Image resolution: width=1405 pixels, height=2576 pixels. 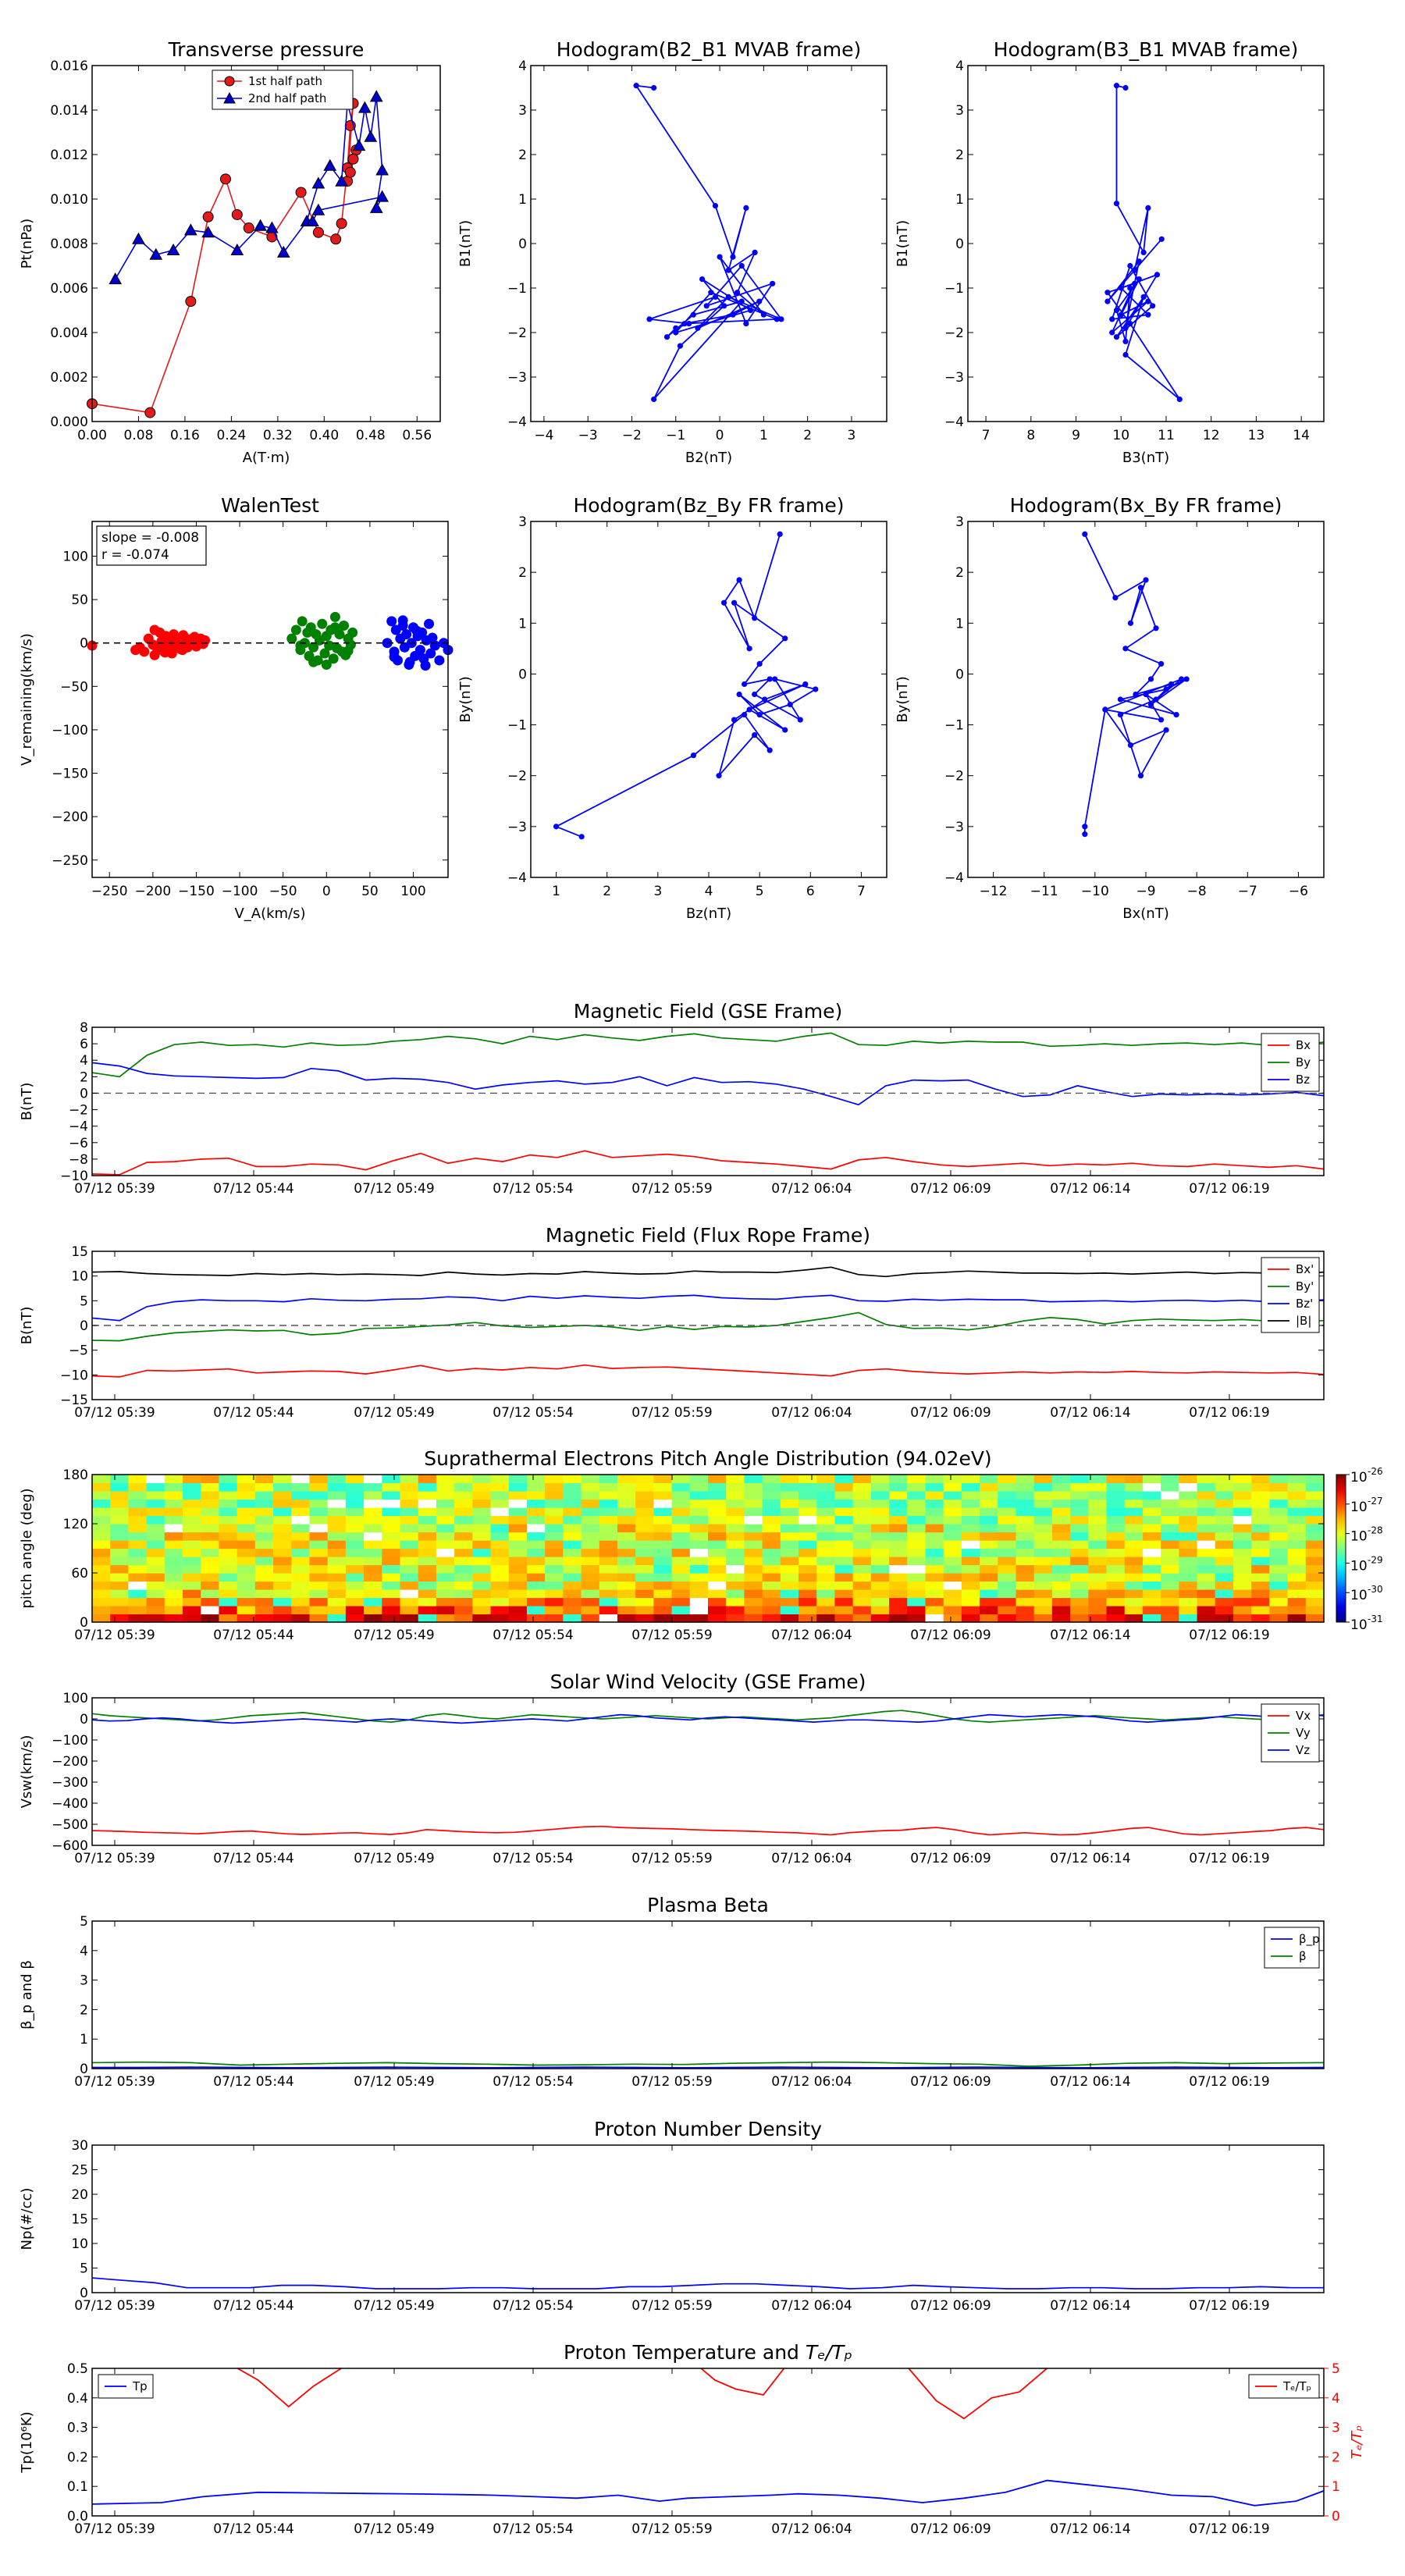 What do you see at coordinates (685, 2352) in the screenshot?
I see `tp-title-prefix: Proton Temperature and` at bounding box center [685, 2352].